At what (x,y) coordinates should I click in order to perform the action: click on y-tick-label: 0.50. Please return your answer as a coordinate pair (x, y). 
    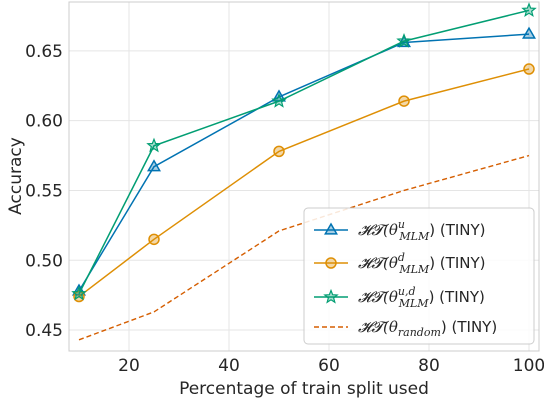
    Looking at the image, I should click on (44, 261).